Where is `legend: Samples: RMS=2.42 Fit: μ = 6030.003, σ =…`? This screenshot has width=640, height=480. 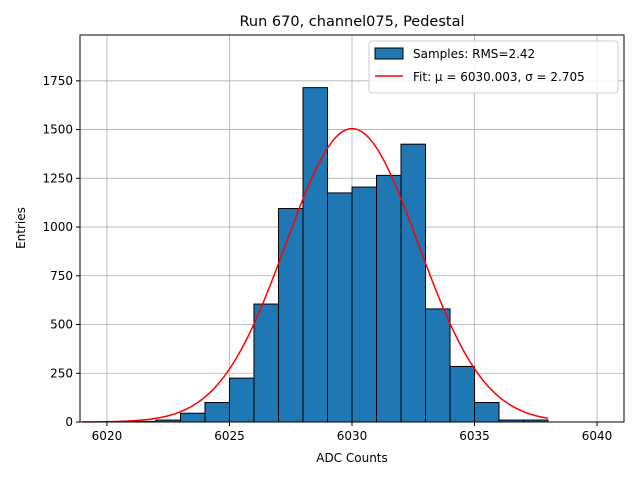
legend: Samples: RMS=2.42 Fit: μ = 6030.003, σ =… is located at coordinates (493, 67).